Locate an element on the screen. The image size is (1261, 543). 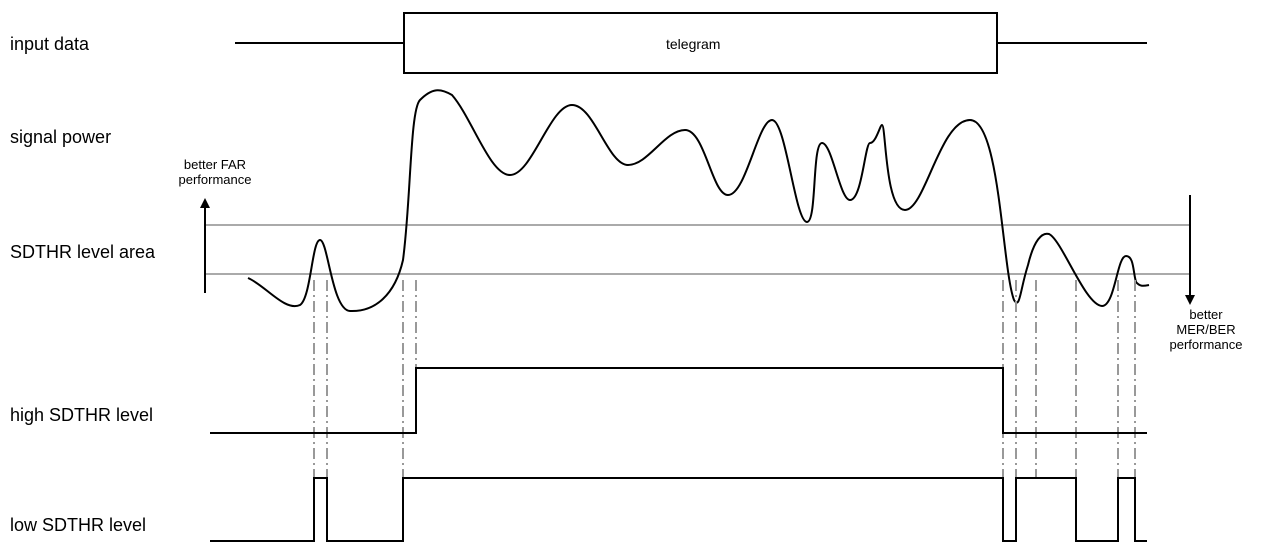
mer-annotation-line1: better is located at coordinates (1206, 314).